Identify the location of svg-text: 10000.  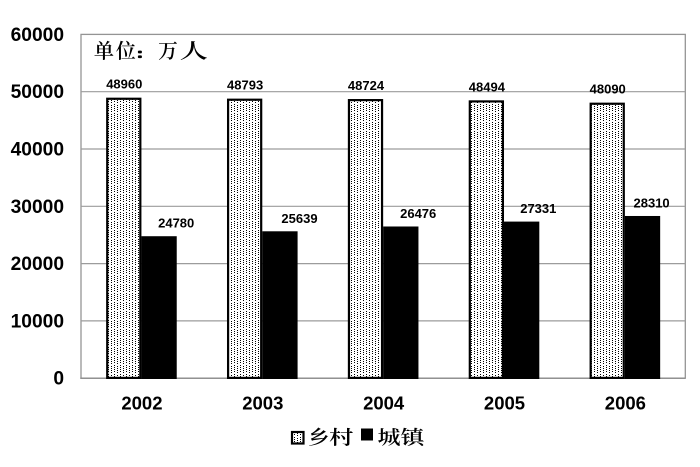
(37, 321).